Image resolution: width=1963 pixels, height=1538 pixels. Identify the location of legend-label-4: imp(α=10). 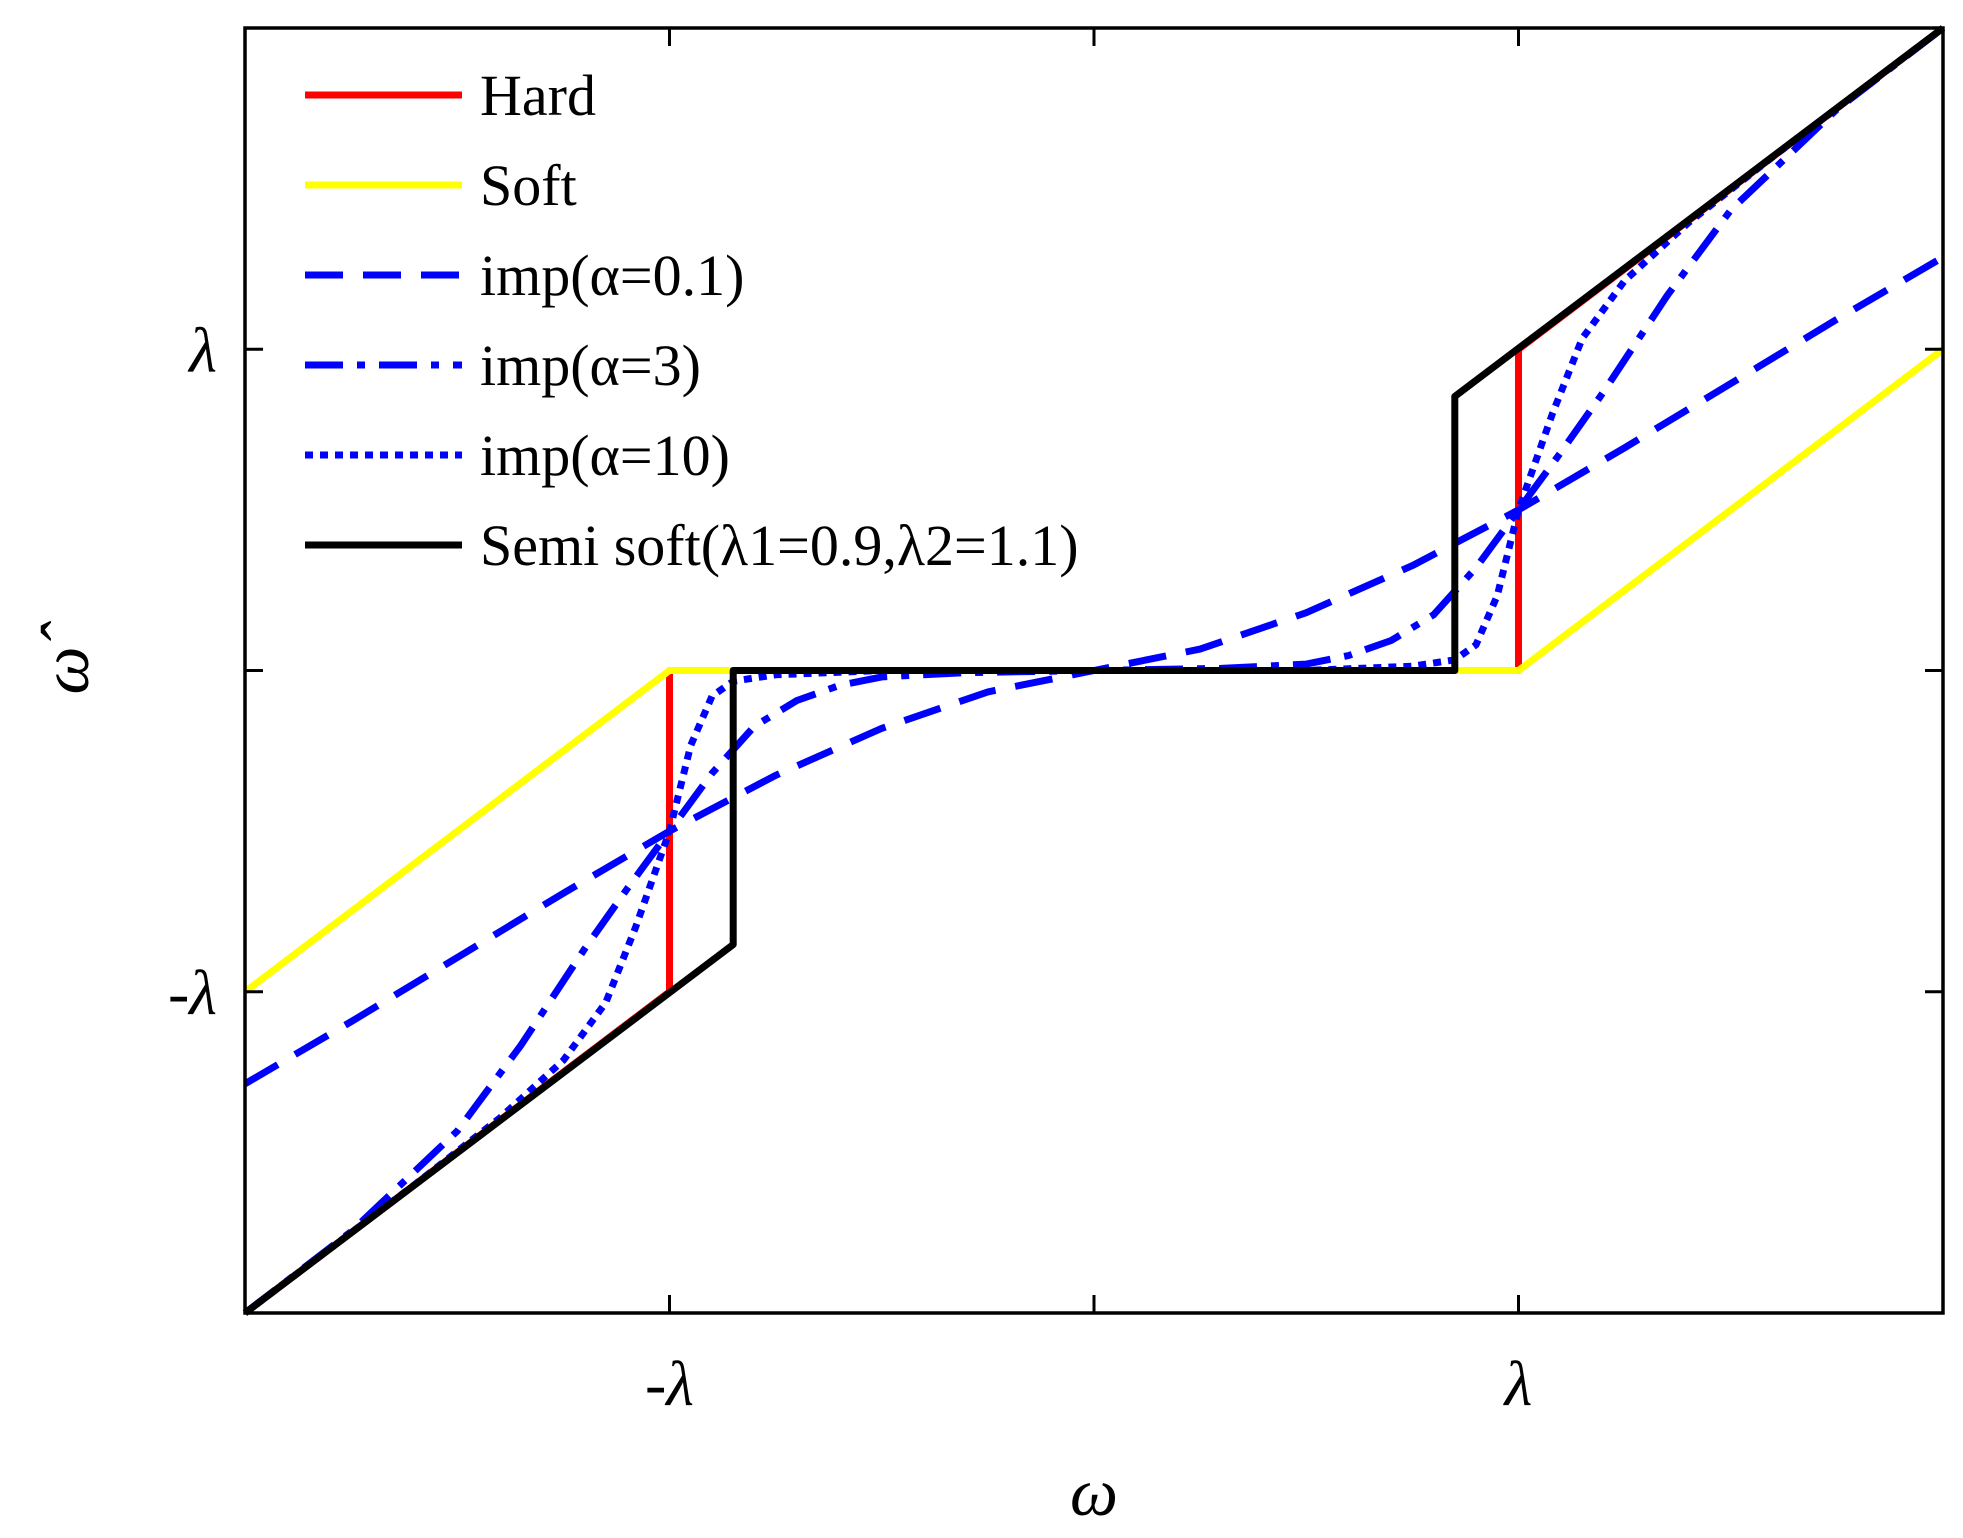
(605, 455).